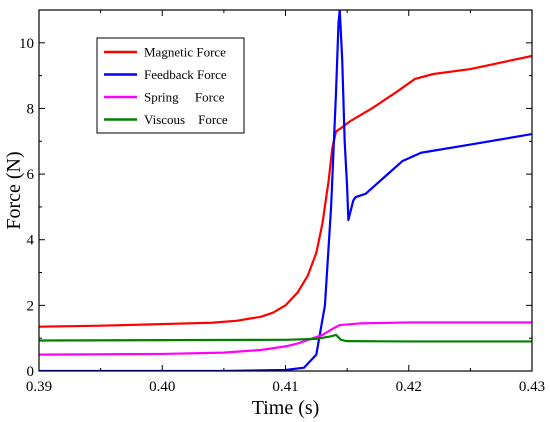 Image resolution: width=550 pixels, height=422 pixels. I want to click on x-tick-label: 0.43, so click(532, 387).